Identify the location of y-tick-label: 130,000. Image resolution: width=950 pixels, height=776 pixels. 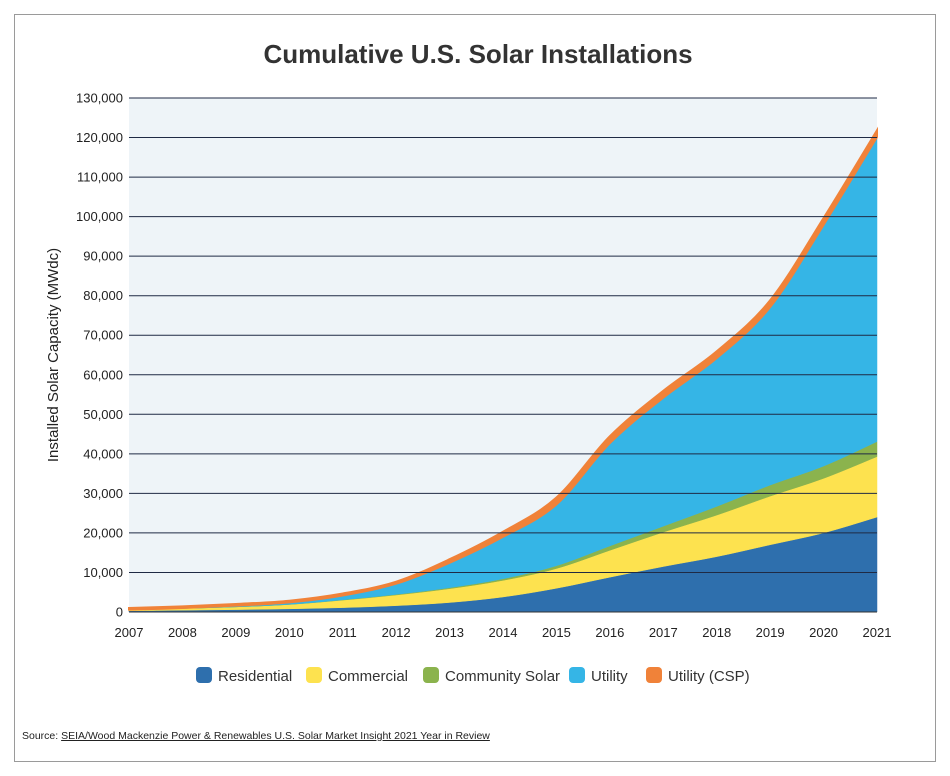
(99, 98).